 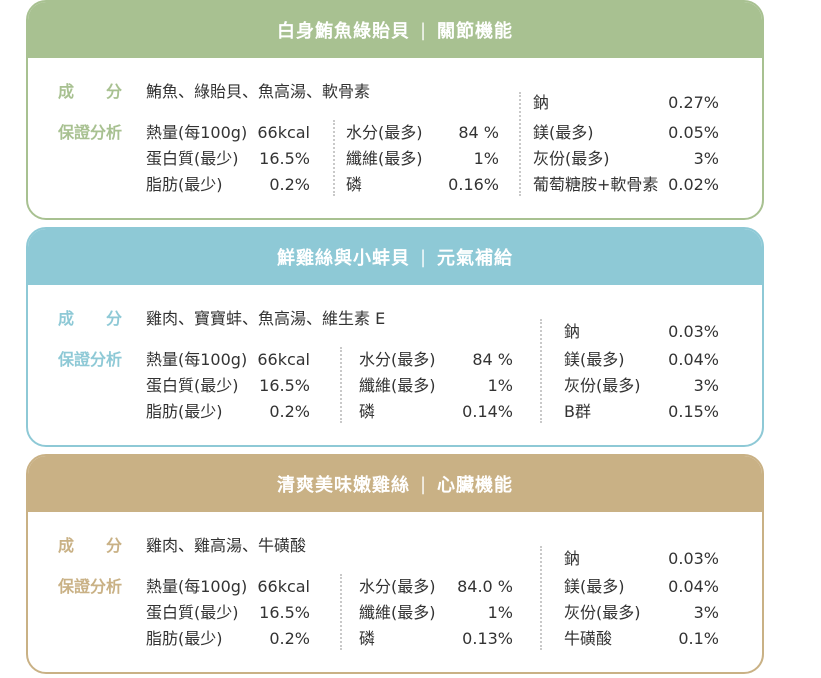 What do you see at coordinates (577, 411) in the screenshot?
I see `analysis-name: B群` at bounding box center [577, 411].